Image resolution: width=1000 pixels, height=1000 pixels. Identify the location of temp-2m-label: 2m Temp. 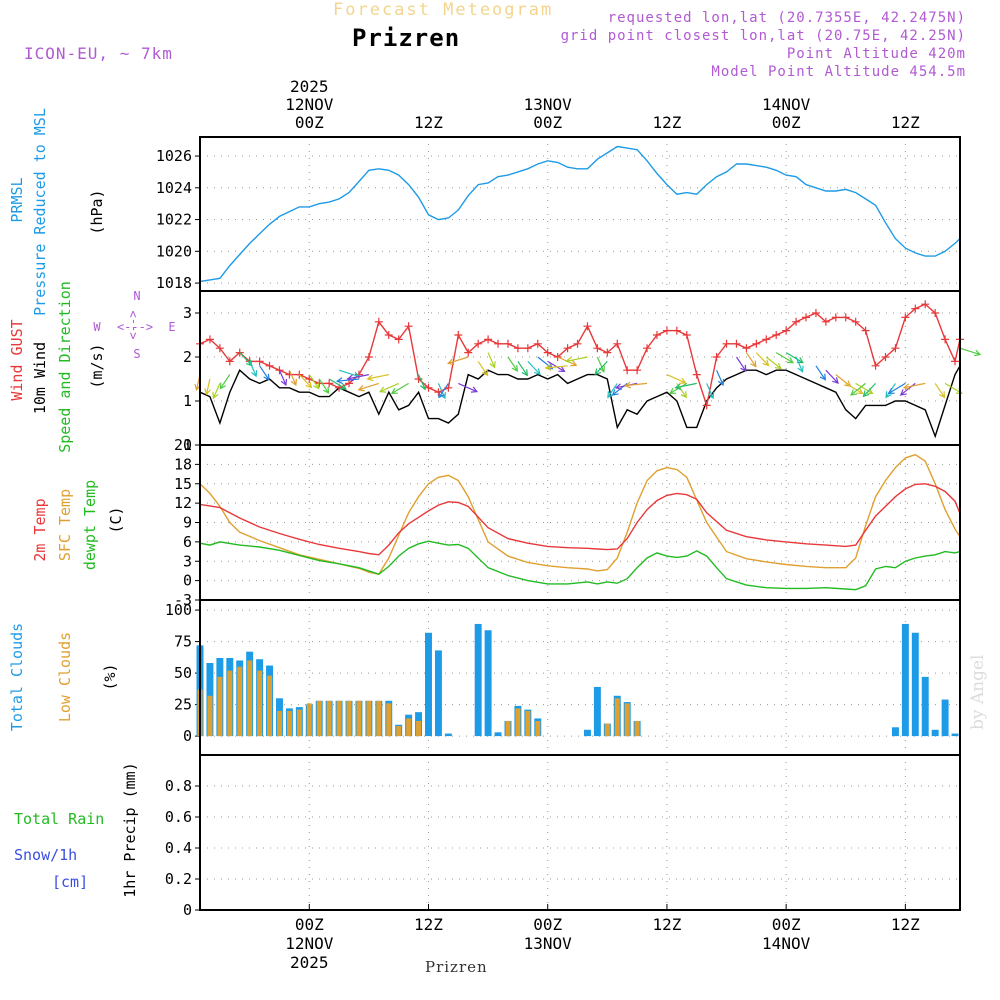
(40, 529).